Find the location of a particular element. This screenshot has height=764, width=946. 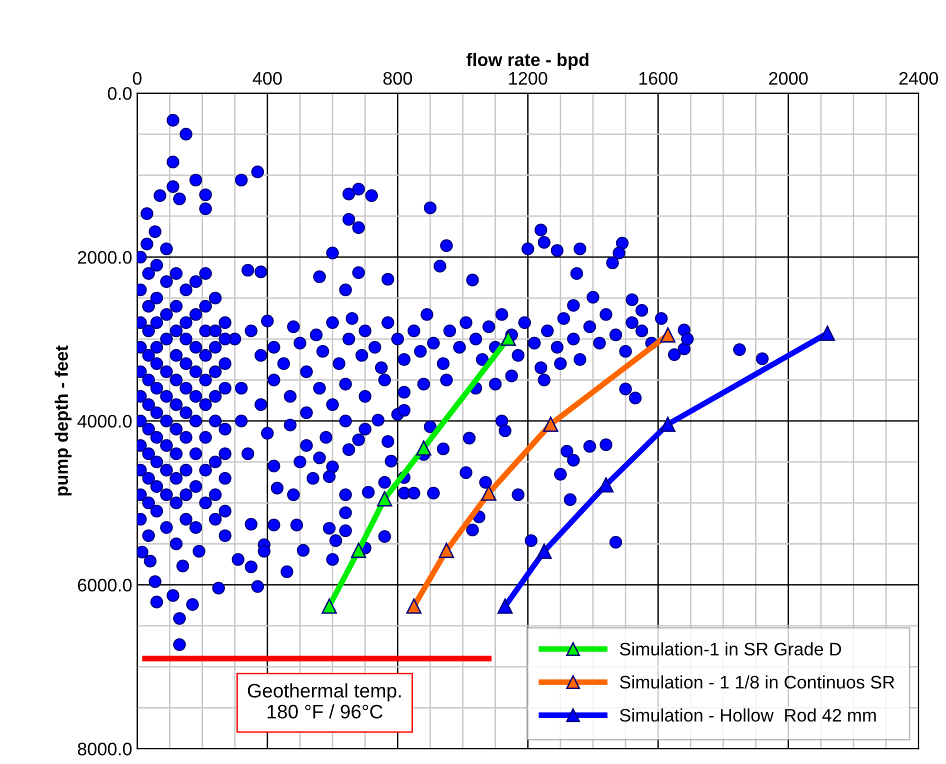

y-tick-label: 4000.0 is located at coordinates (105, 421).